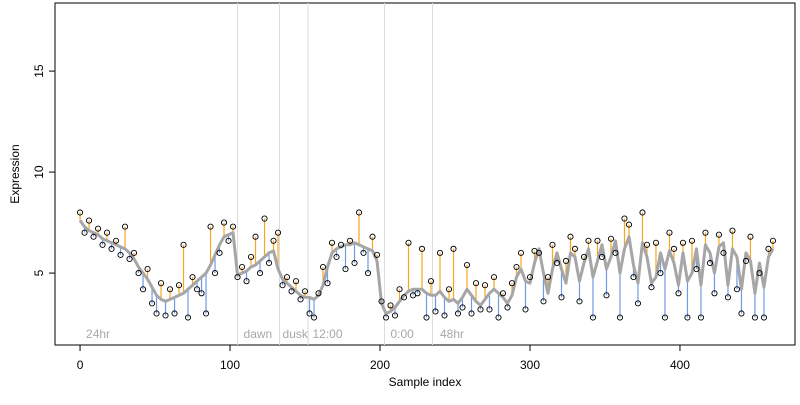 This screenshot has height=405, width=800. Describe the element at coordinates (425, 382) in the screenshot. I see `x-axis-label: Sample index` at that location.